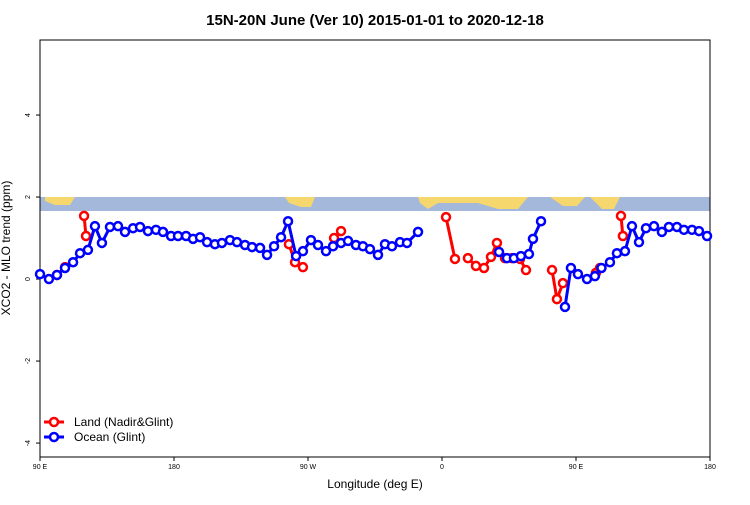 This screenshot has width=750, height=505. What do you see at coordinates (28, 279) in the screenshot?
I see `y-tick-label: 0` at bounding box center [28, 279].